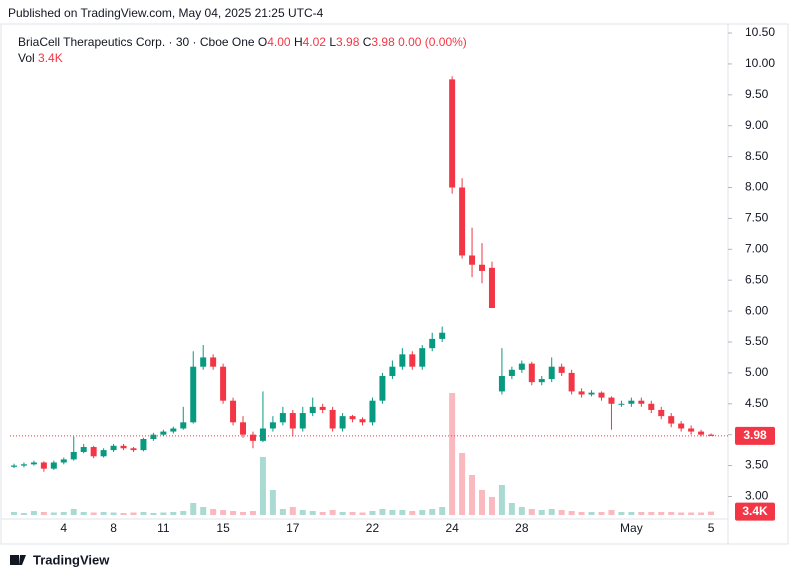 The width and height of the screenshot is (798, 578). What do you see at coordinates (631, 528) in the screenshot?
I see `x-tick-label: May` at bounding box center [631, 528].